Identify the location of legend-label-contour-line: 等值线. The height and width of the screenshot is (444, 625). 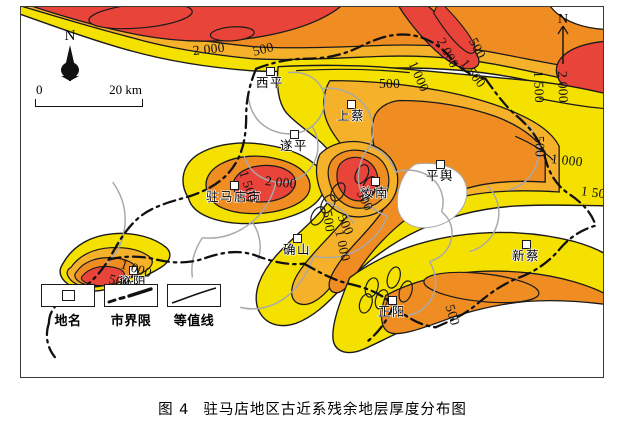
(194, 321).